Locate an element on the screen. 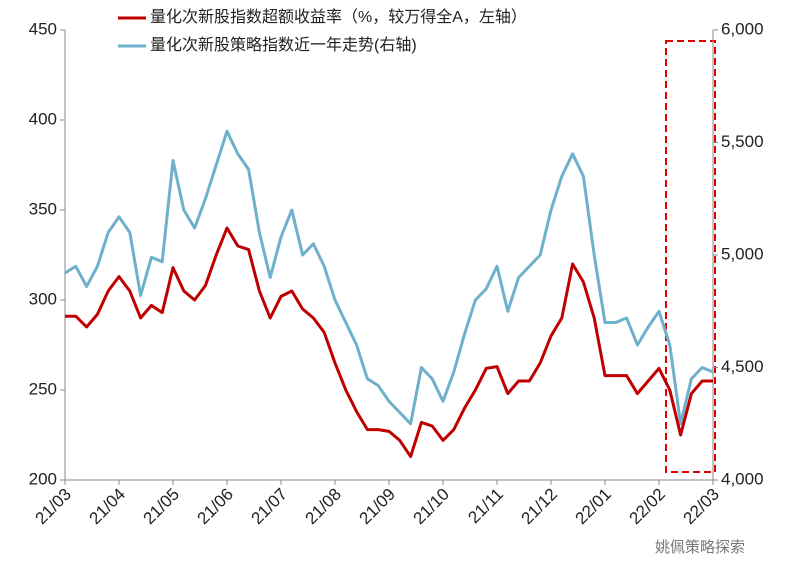  x-tick-label: 21/06 is located at coordinates (215, 507).